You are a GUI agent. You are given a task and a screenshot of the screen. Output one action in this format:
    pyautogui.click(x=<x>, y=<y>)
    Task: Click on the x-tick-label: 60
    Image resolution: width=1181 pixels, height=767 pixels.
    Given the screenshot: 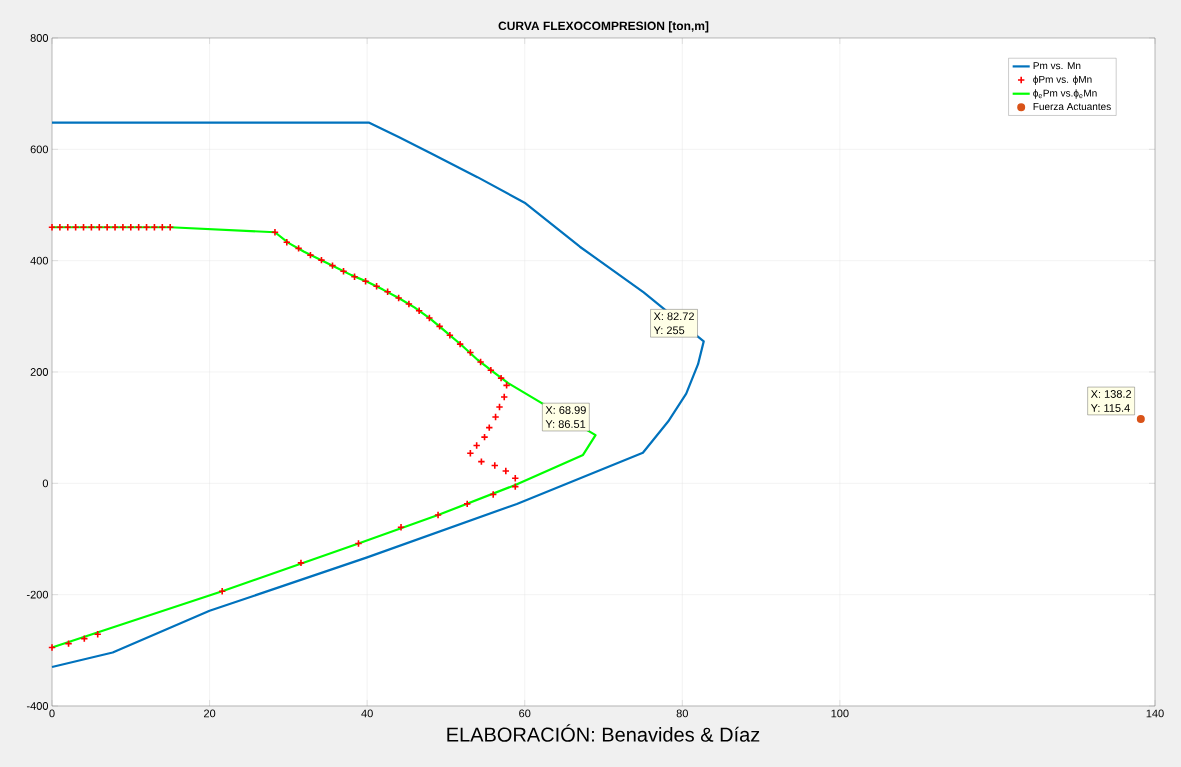 What is the action you would take?
    pyautogui.click(x=525, y=713)
    